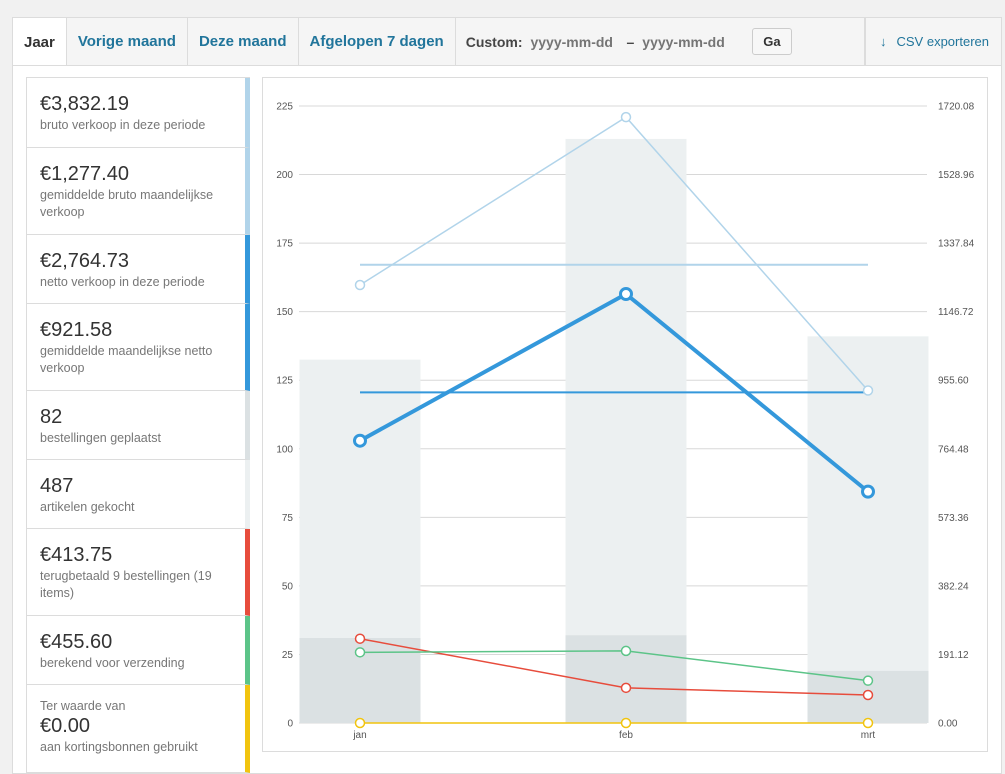 This screenshot has height=774, width=1005. Describe the element at coordinates (76, 642) in the screenshot. I see `legend-amount: €455.60` at that location.